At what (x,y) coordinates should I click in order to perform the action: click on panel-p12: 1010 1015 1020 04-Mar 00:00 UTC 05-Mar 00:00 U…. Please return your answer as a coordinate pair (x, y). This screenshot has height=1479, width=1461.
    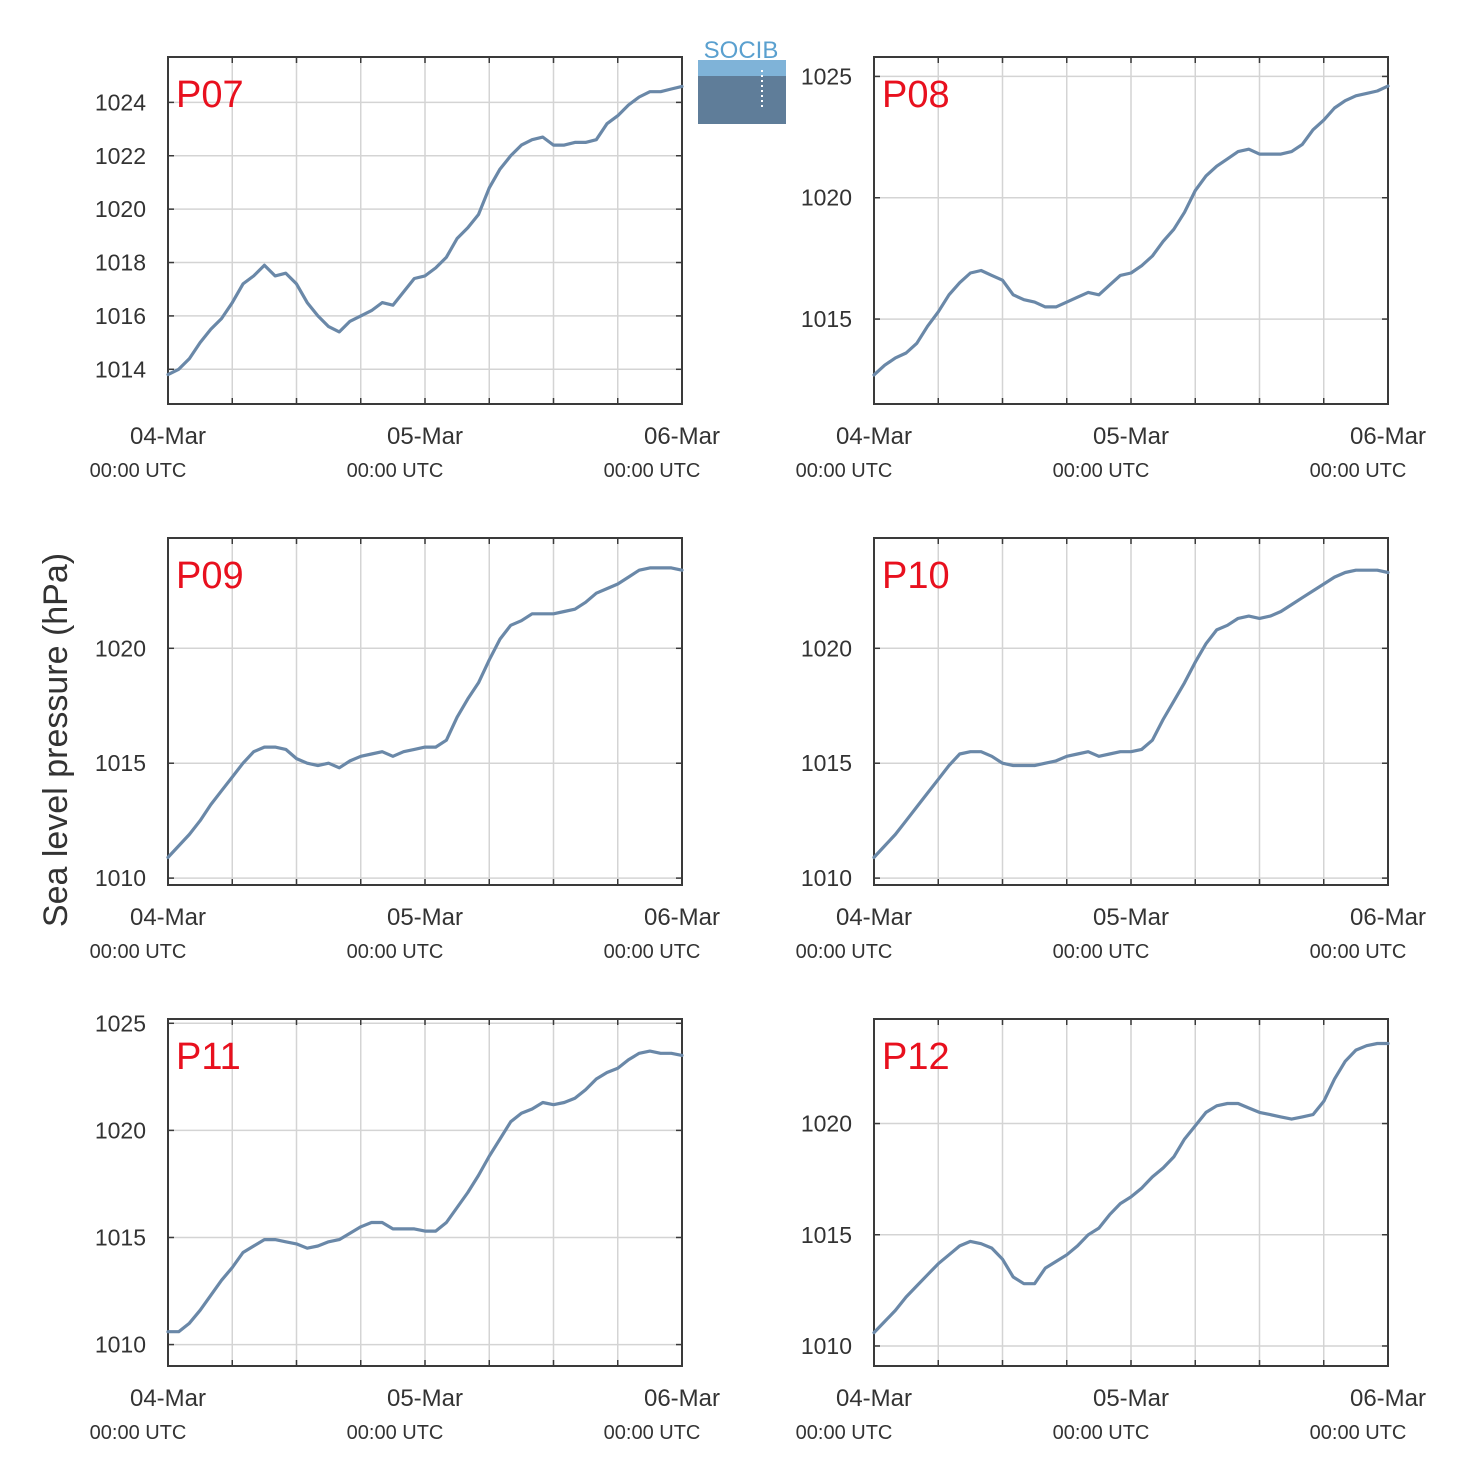
    Looking at the image, I should click on (1111, 1231).